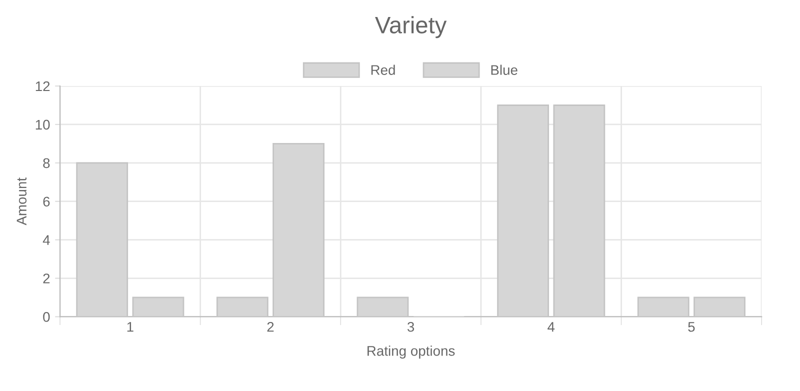  What do you see at coordinates (383, 69) in the screenshot?
I see `legend-label: Red` at bounding box center [383, 69].